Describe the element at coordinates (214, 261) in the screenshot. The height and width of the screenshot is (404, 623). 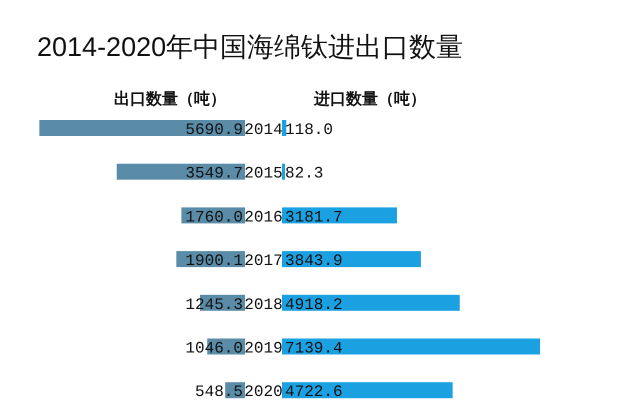
I see `data-label: 1900.1` at that location.